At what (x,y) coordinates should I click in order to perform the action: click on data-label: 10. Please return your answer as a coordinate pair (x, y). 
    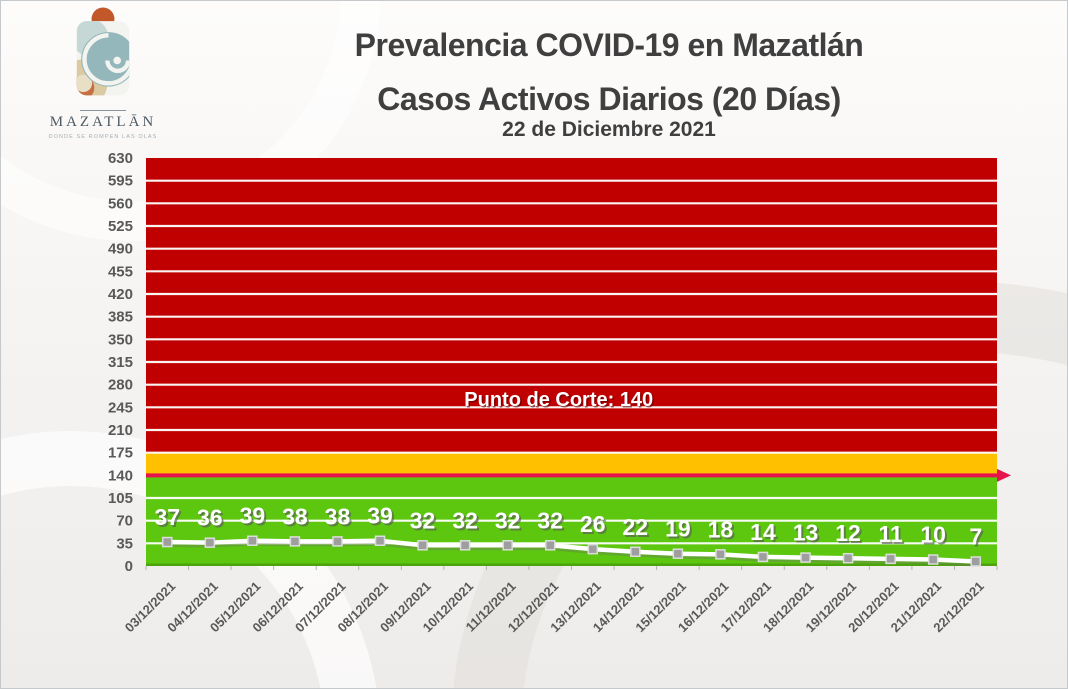
    Looking at the image, I should click on (933, 535).